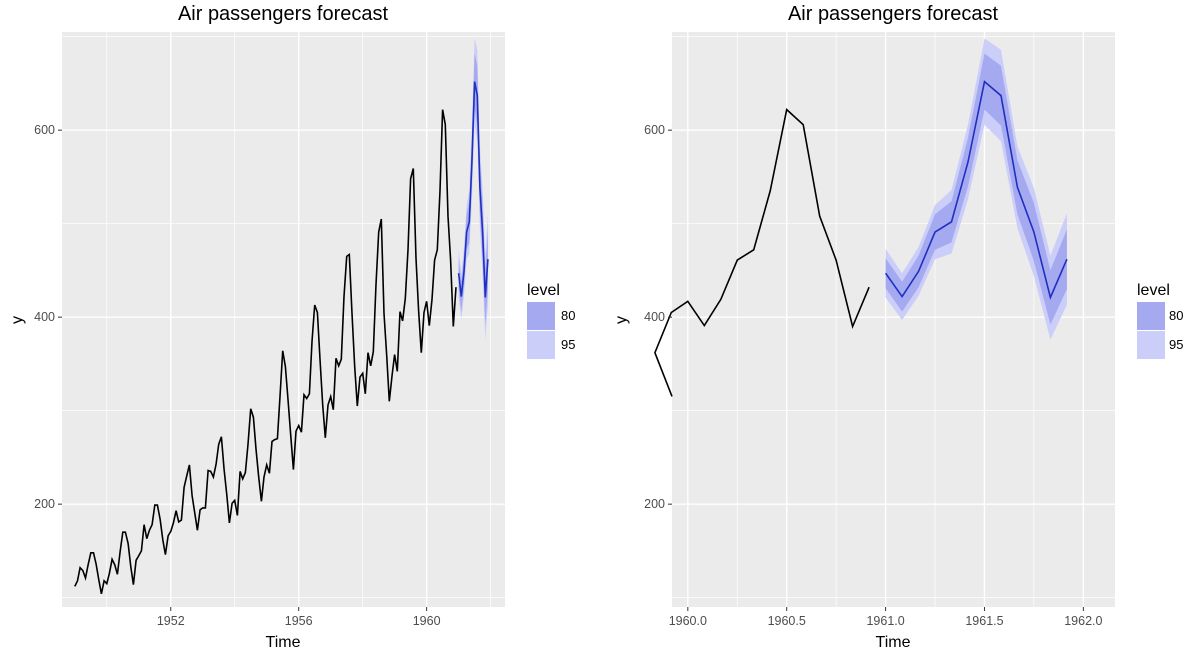 This screenshot has width=1200, height=660. Describe the element at coordinates (762, 252) in the screenshot. I see `right-history-line` at that location.